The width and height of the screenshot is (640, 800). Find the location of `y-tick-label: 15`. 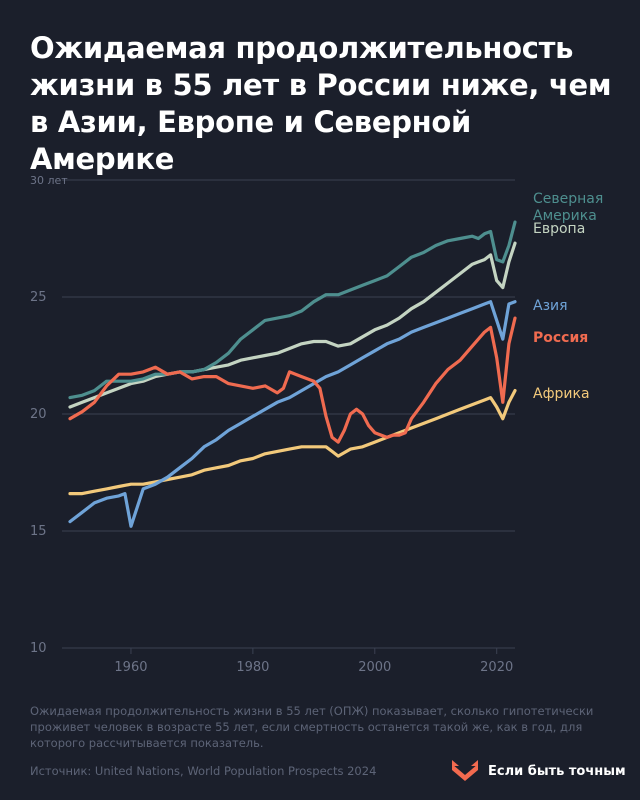

y-tick-label: 15 is located at coordinates (38, 531).